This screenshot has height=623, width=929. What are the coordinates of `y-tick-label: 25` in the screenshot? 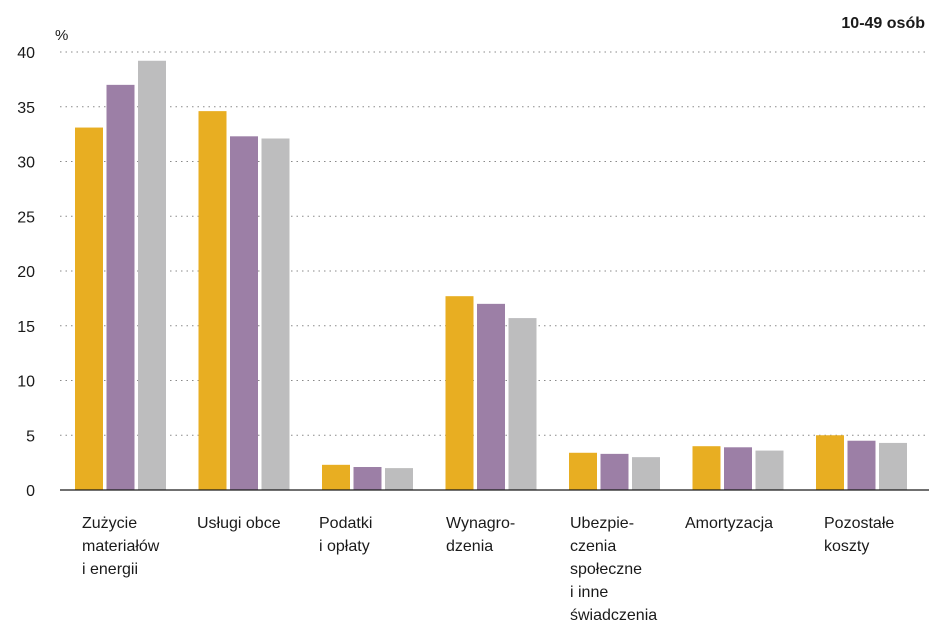 It's located at (26, 217).